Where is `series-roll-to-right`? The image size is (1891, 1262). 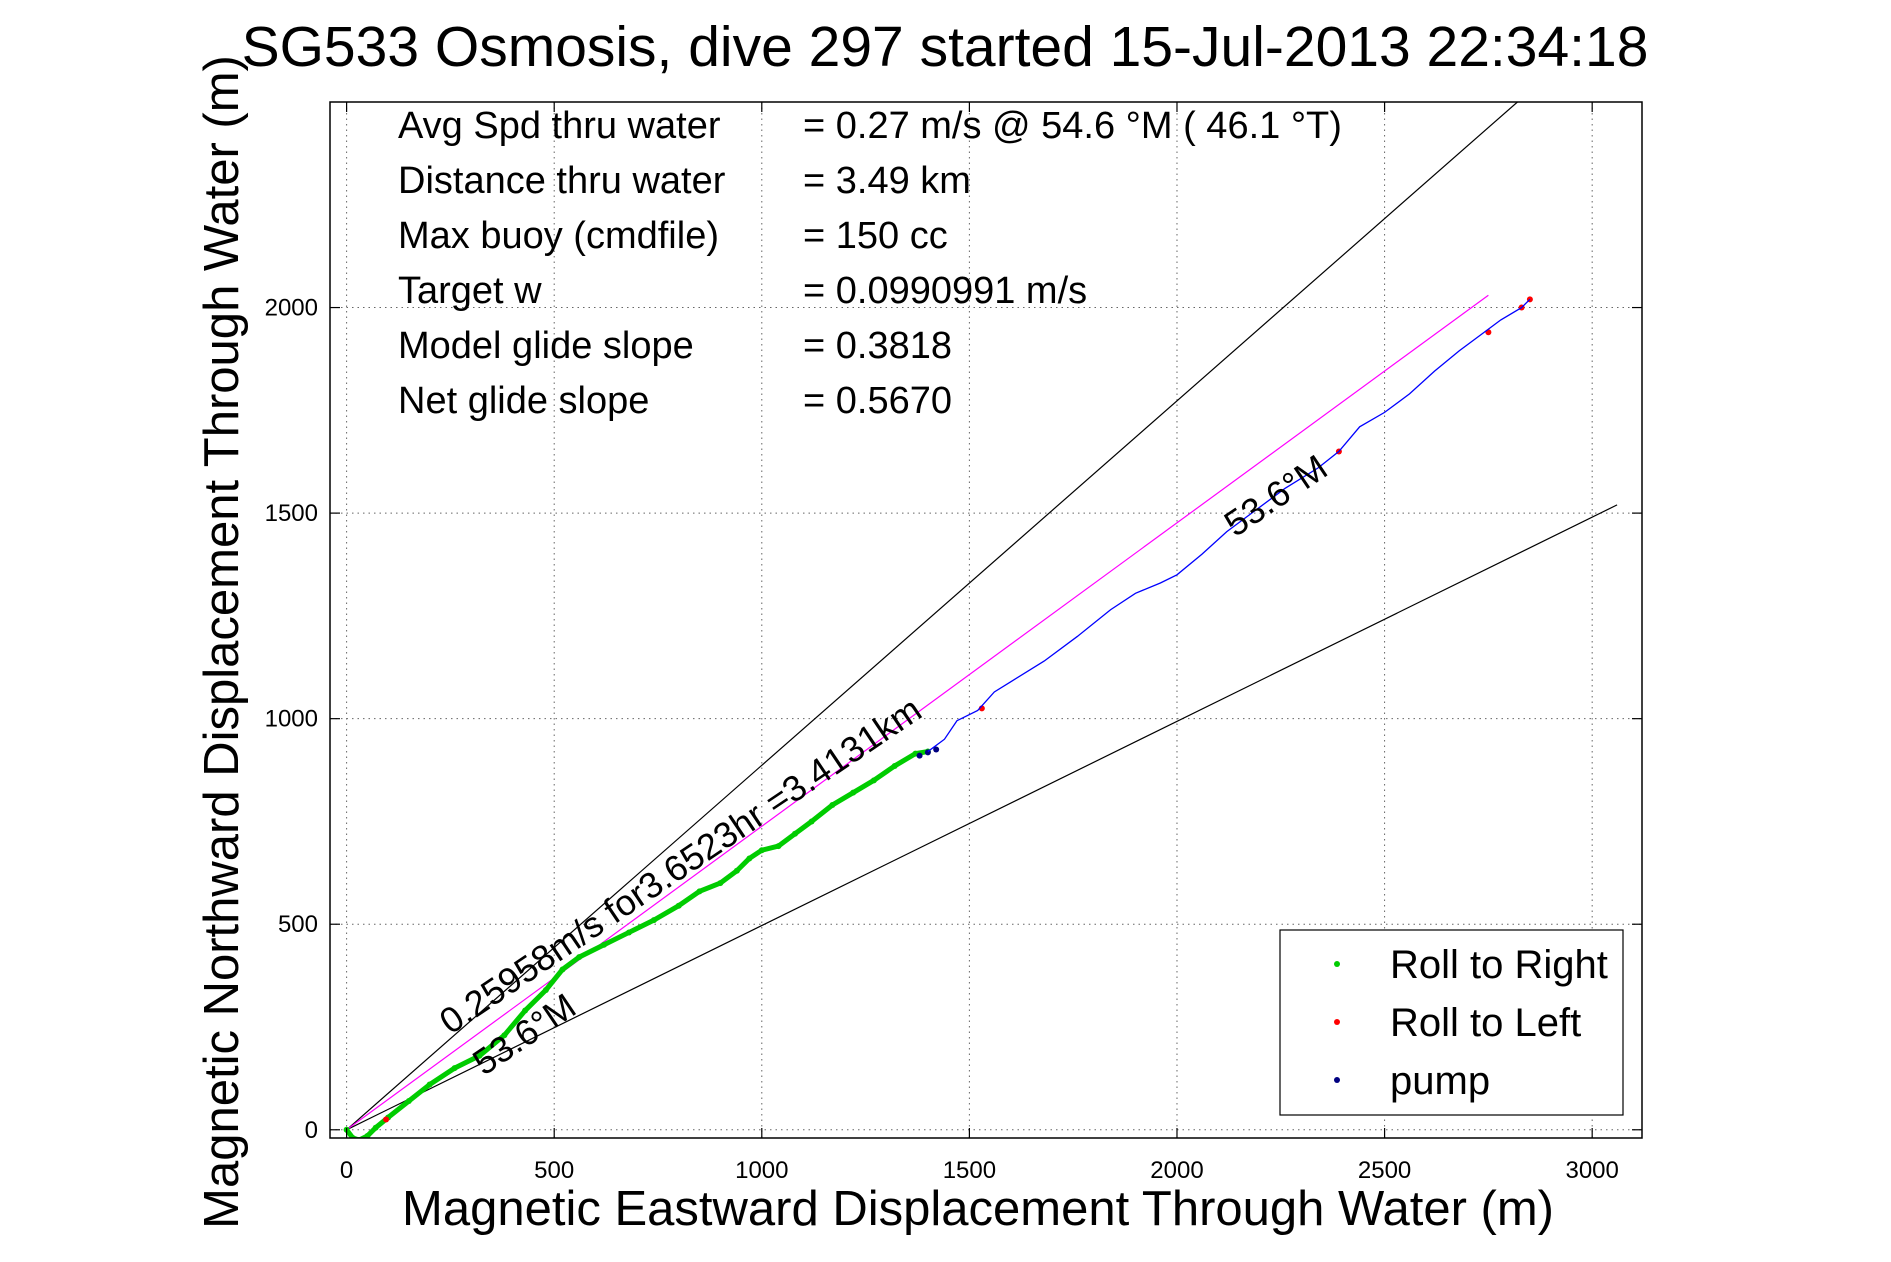 series-roll-to-right is located at coordinates (637, 943).